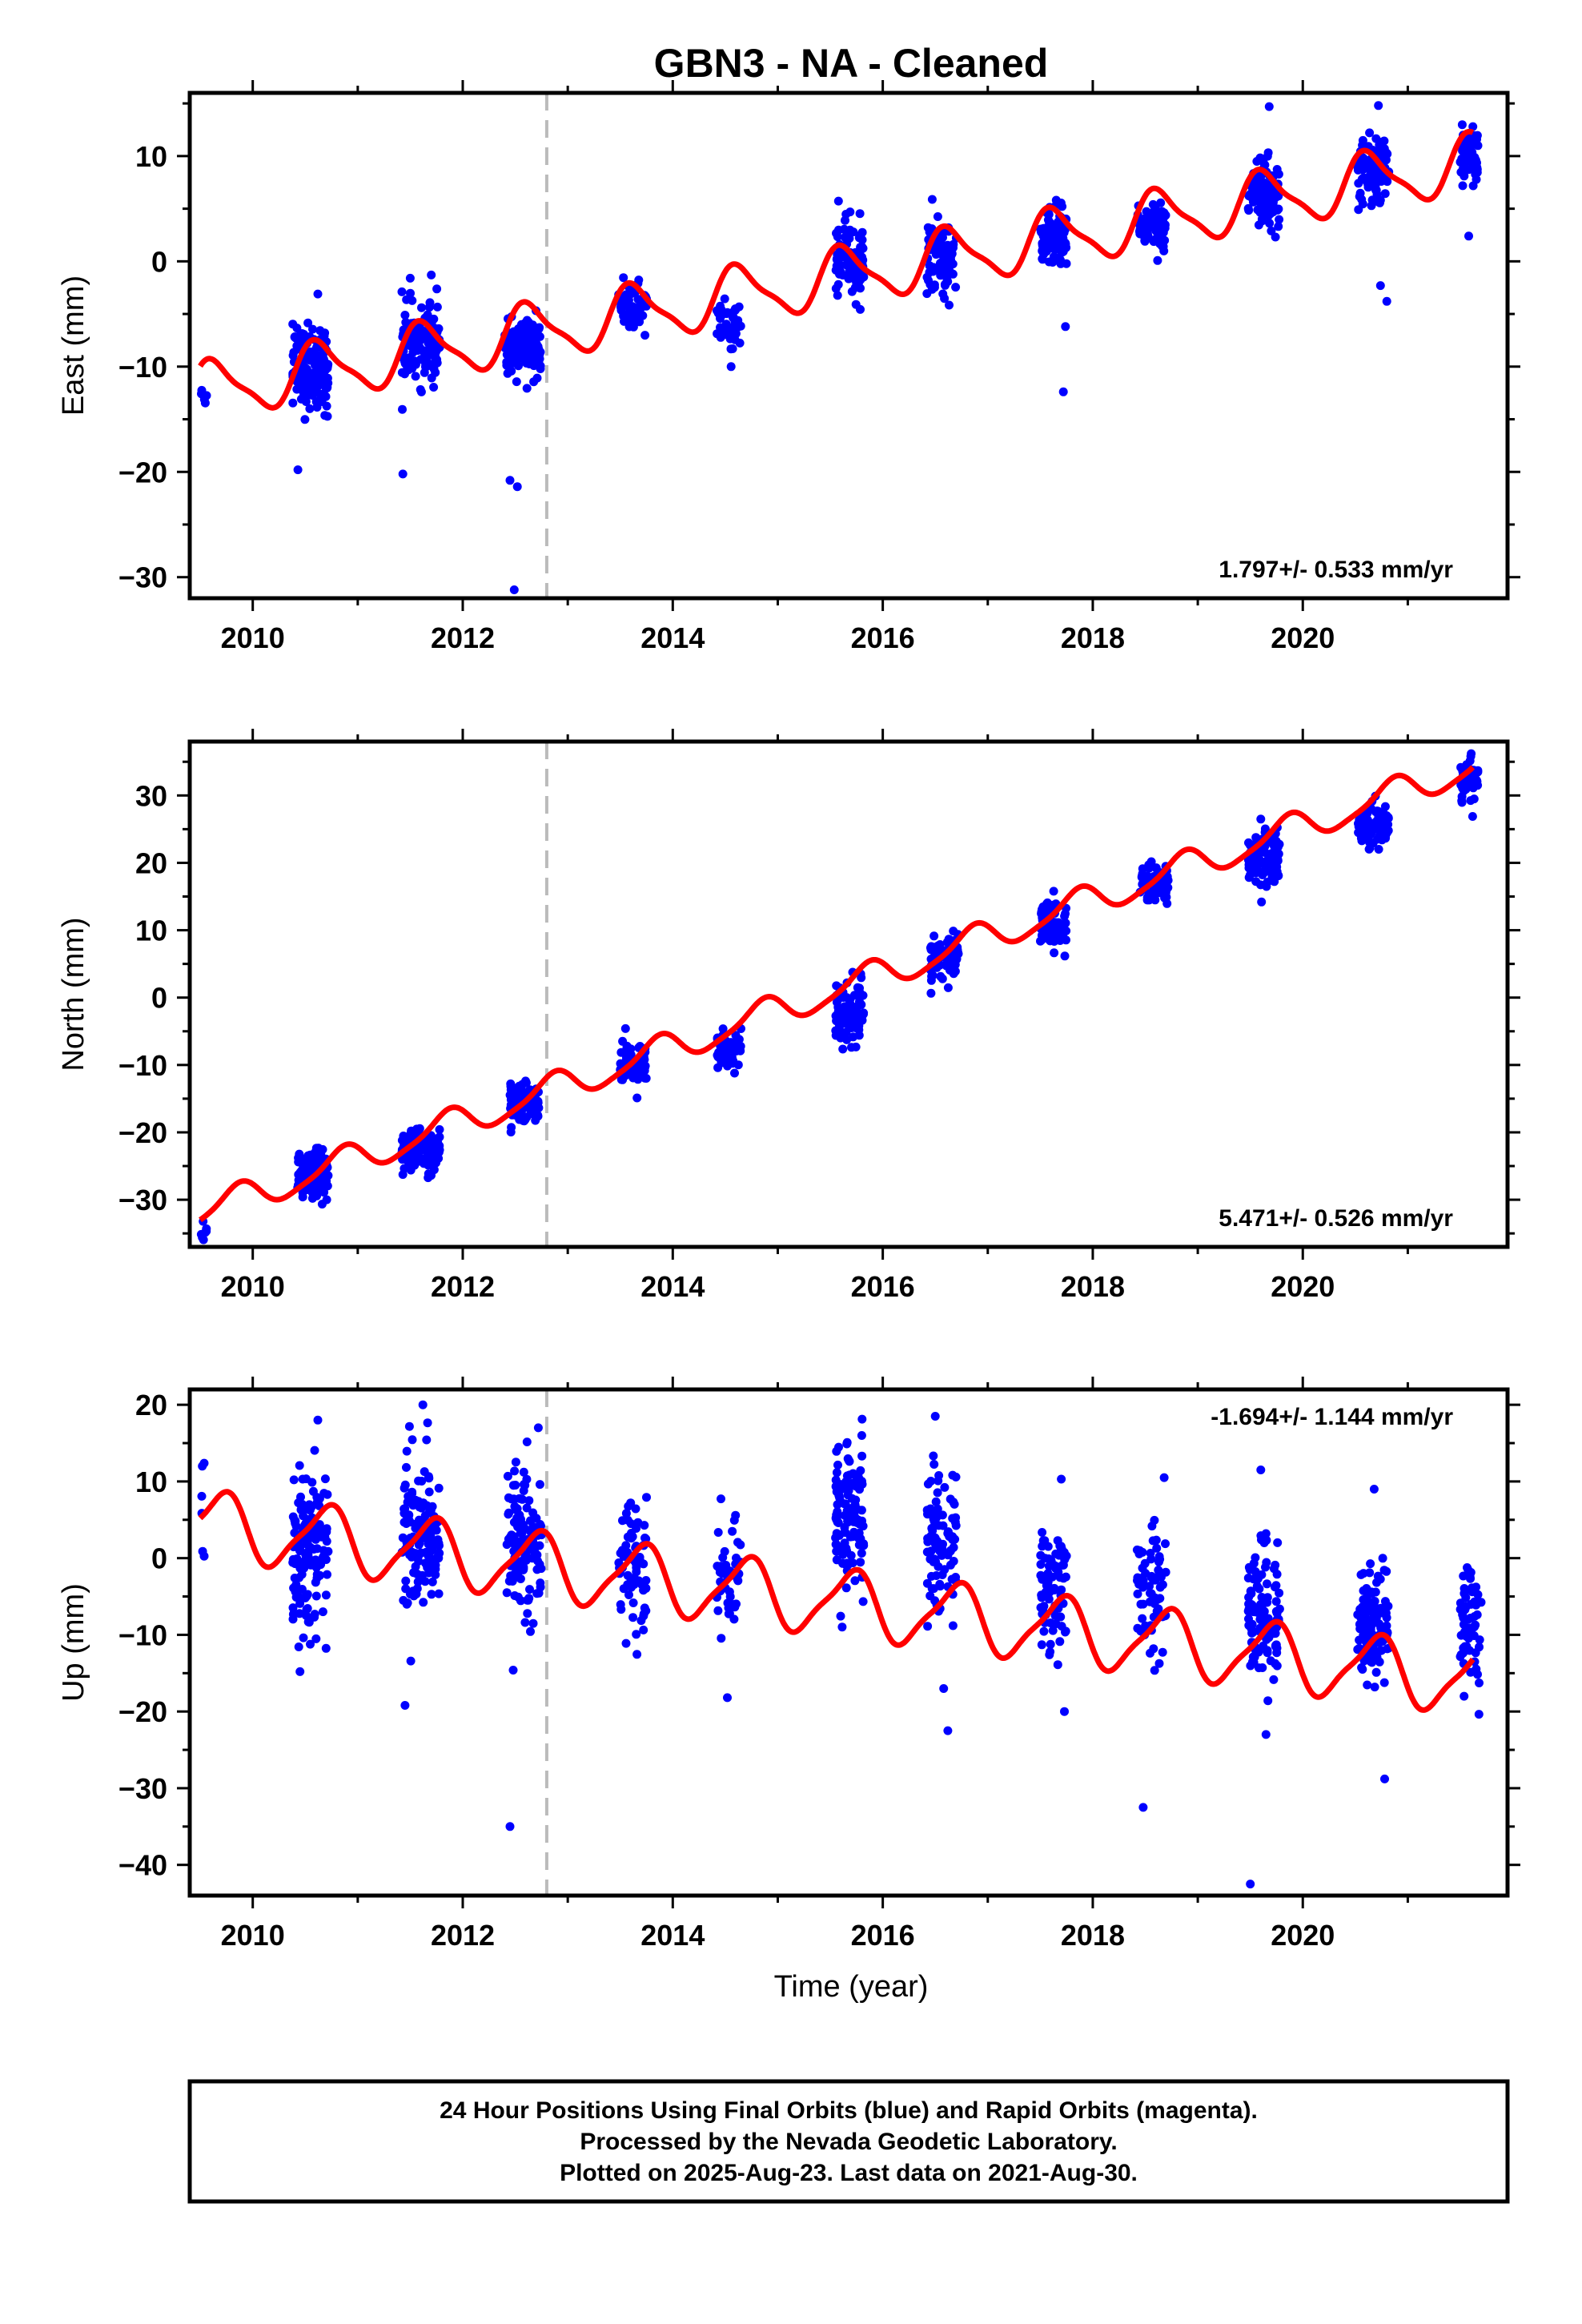 This screenshot has width=1582, height=2324. I want to click on x-tick-label: 2014, so click(672, 1286).